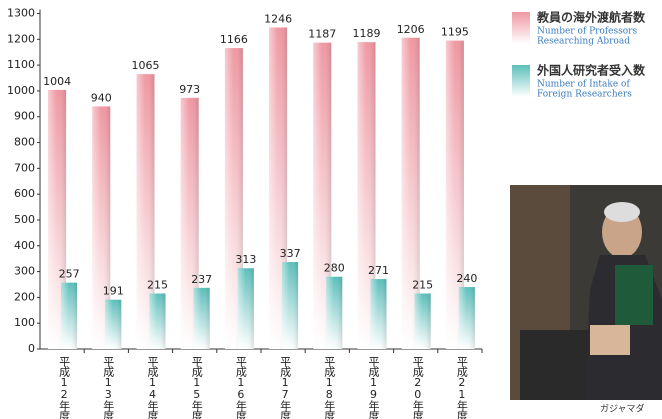 The width and height of the screenshot is (662, 419). Describe the element at coordinates (234, 39) in the screenshot. I see `value-label: 1166` at that location.